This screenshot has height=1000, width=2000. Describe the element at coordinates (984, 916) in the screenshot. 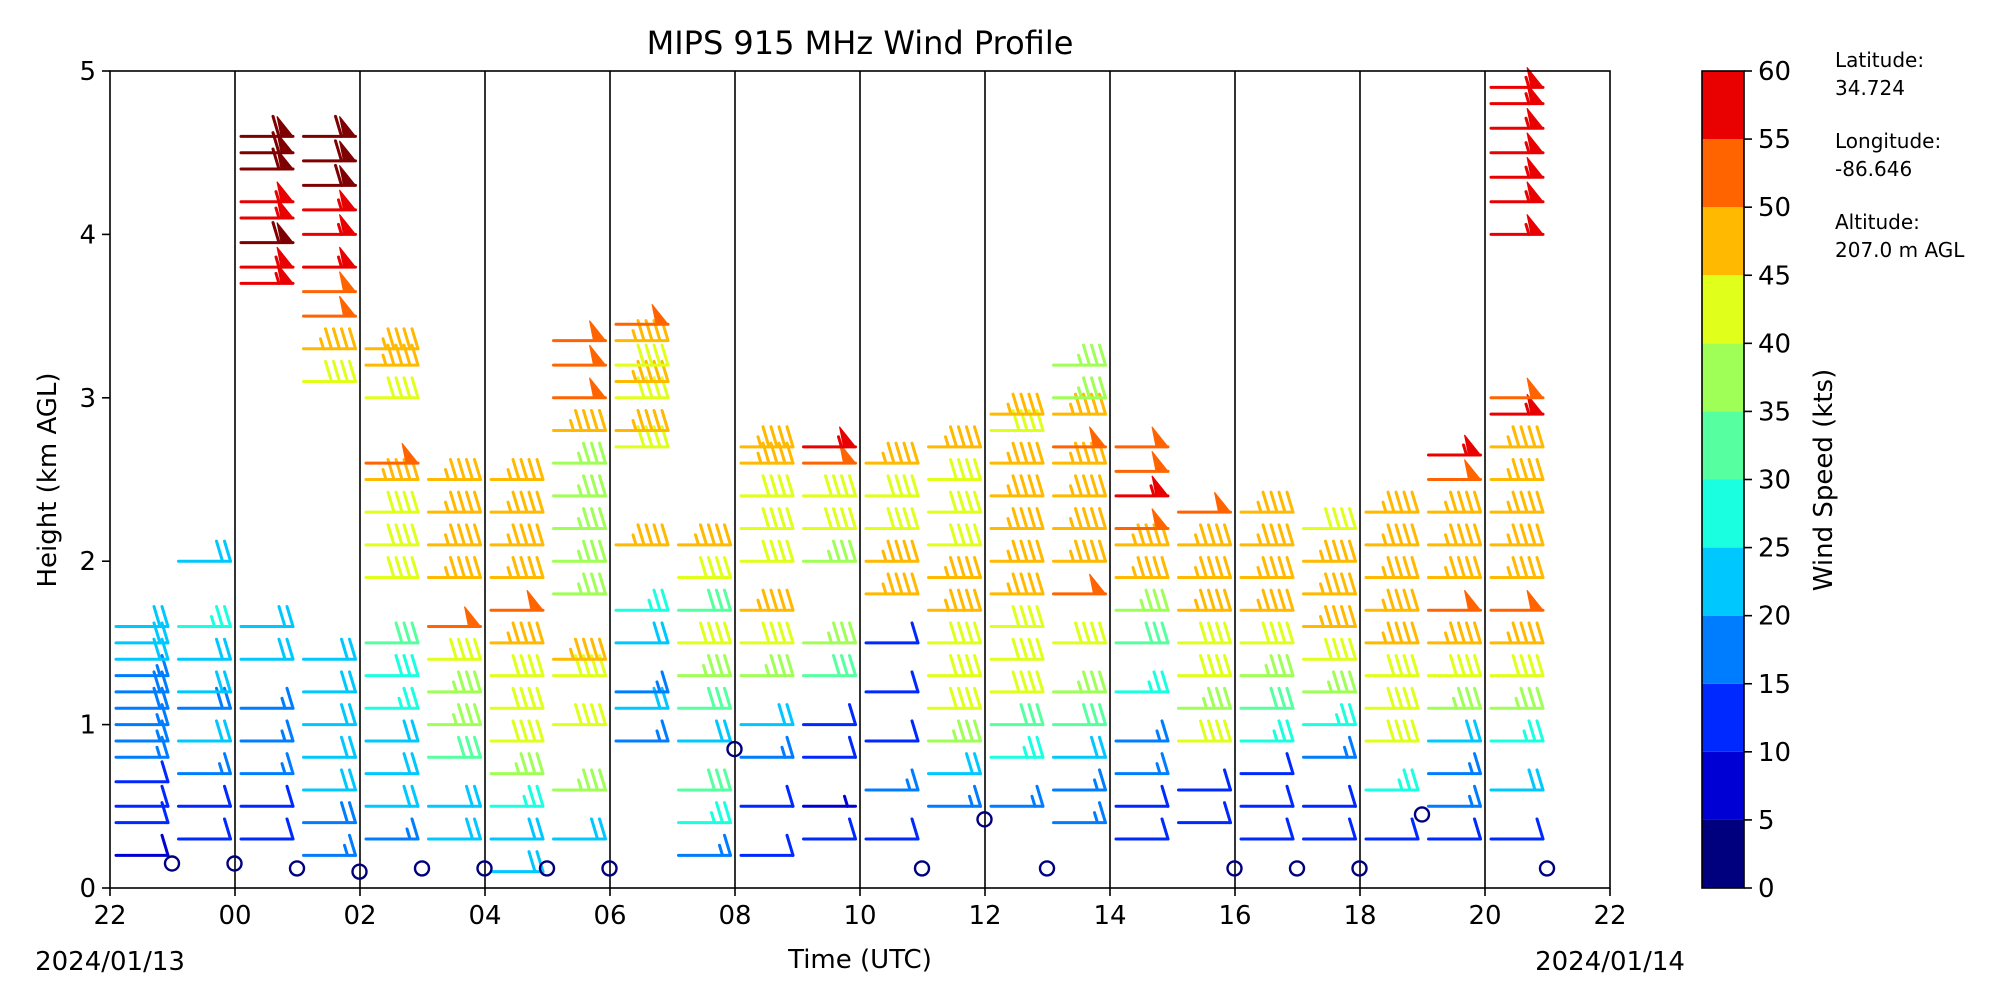

I see `x-tick-label: 12` at that location.